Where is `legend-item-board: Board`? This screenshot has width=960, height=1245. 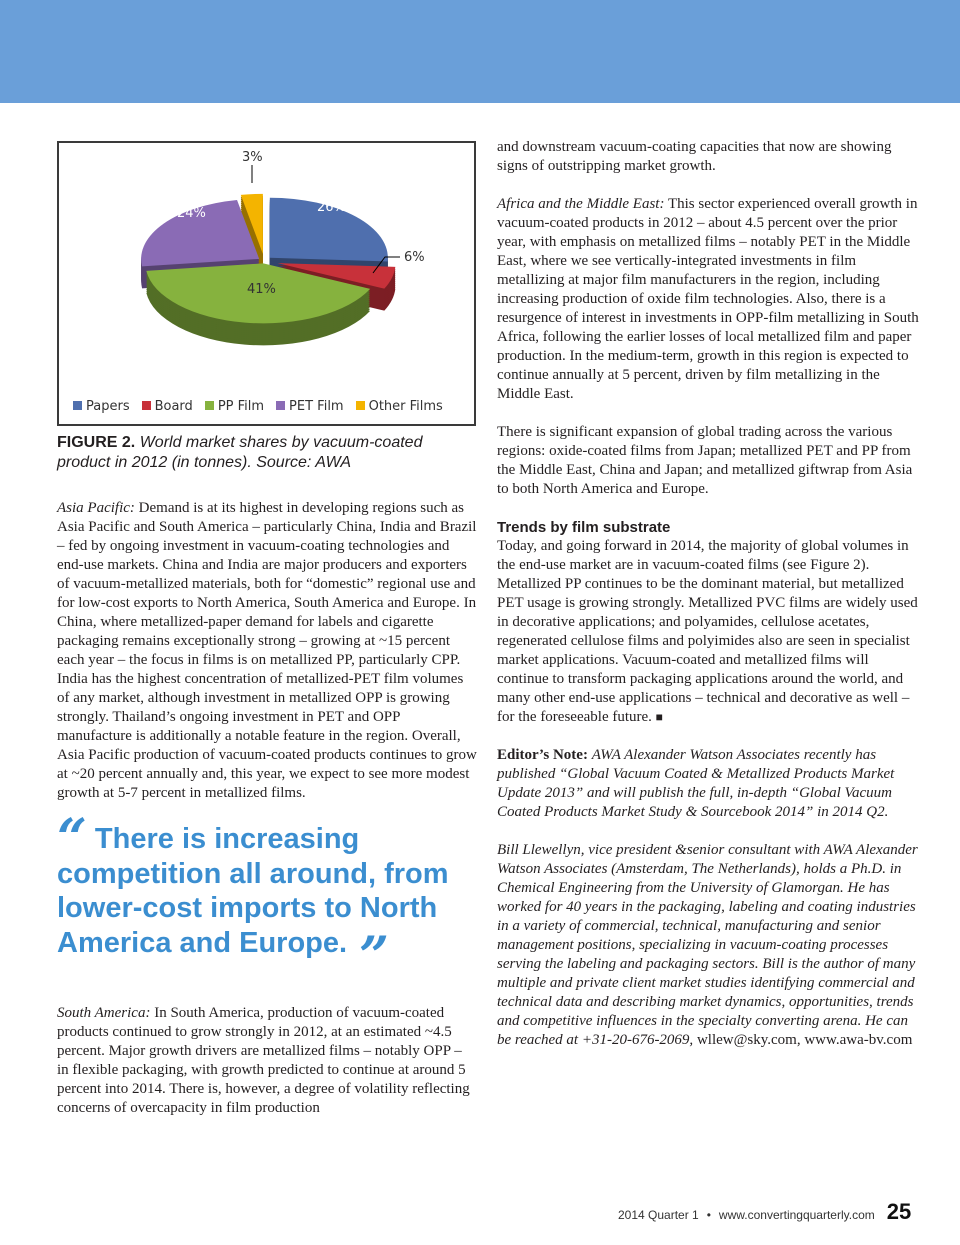
legend-item-board: Board is located at coordinates (167, 406).